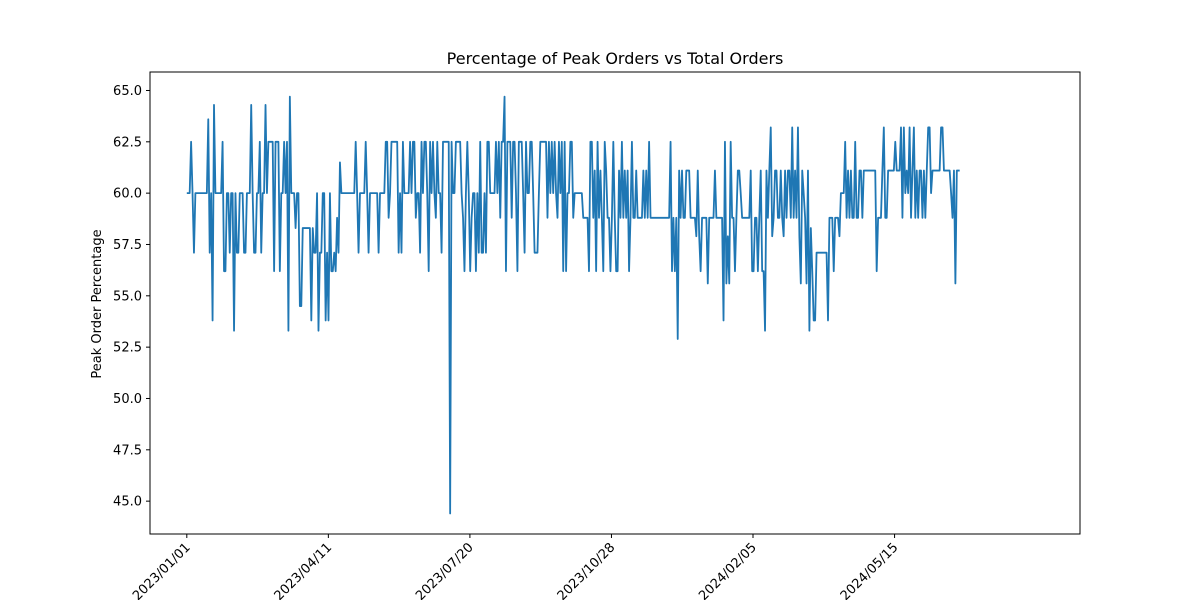 The height and width of the screenshot is (600, 1200). Describe the element at coordinates (97, 303) in the screenshot. I see `y-axis-title: Peak Order Percentage` at that location.